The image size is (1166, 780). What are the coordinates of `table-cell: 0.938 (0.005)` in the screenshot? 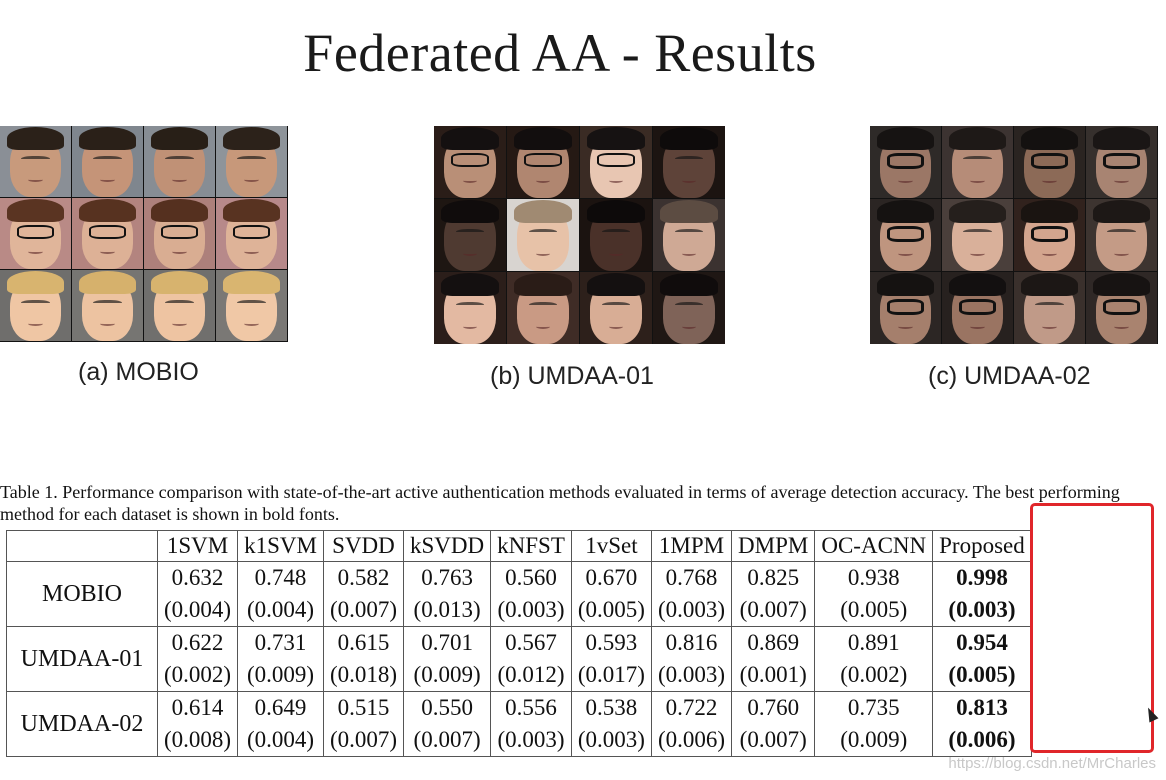 It's located at (874, 594).